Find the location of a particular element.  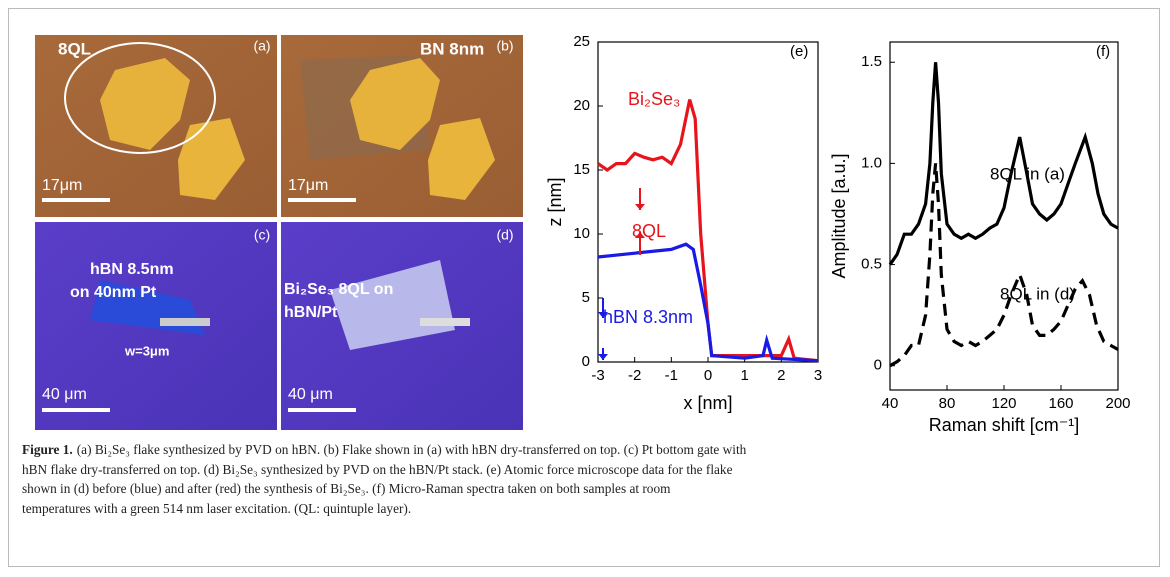

panel-tag: (c) is located at coordinates (262, 235).